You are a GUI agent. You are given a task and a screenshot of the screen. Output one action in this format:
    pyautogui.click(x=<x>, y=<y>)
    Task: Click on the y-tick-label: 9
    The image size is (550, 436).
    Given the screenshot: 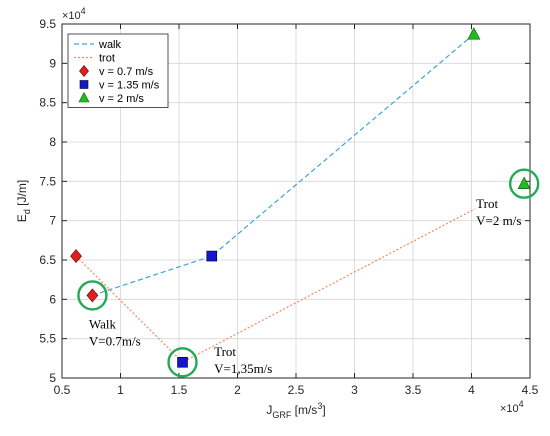 What is the action you would take?
    pyautogui.click(x=52, y=63)
    